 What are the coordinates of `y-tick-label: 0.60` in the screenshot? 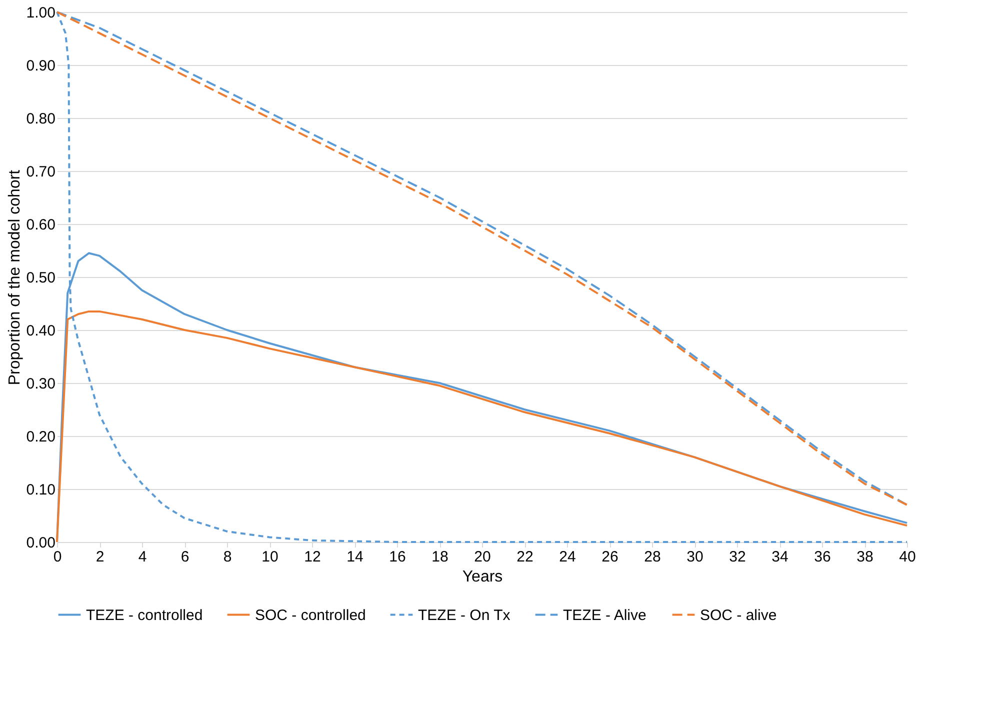 It's located at (41, 225).